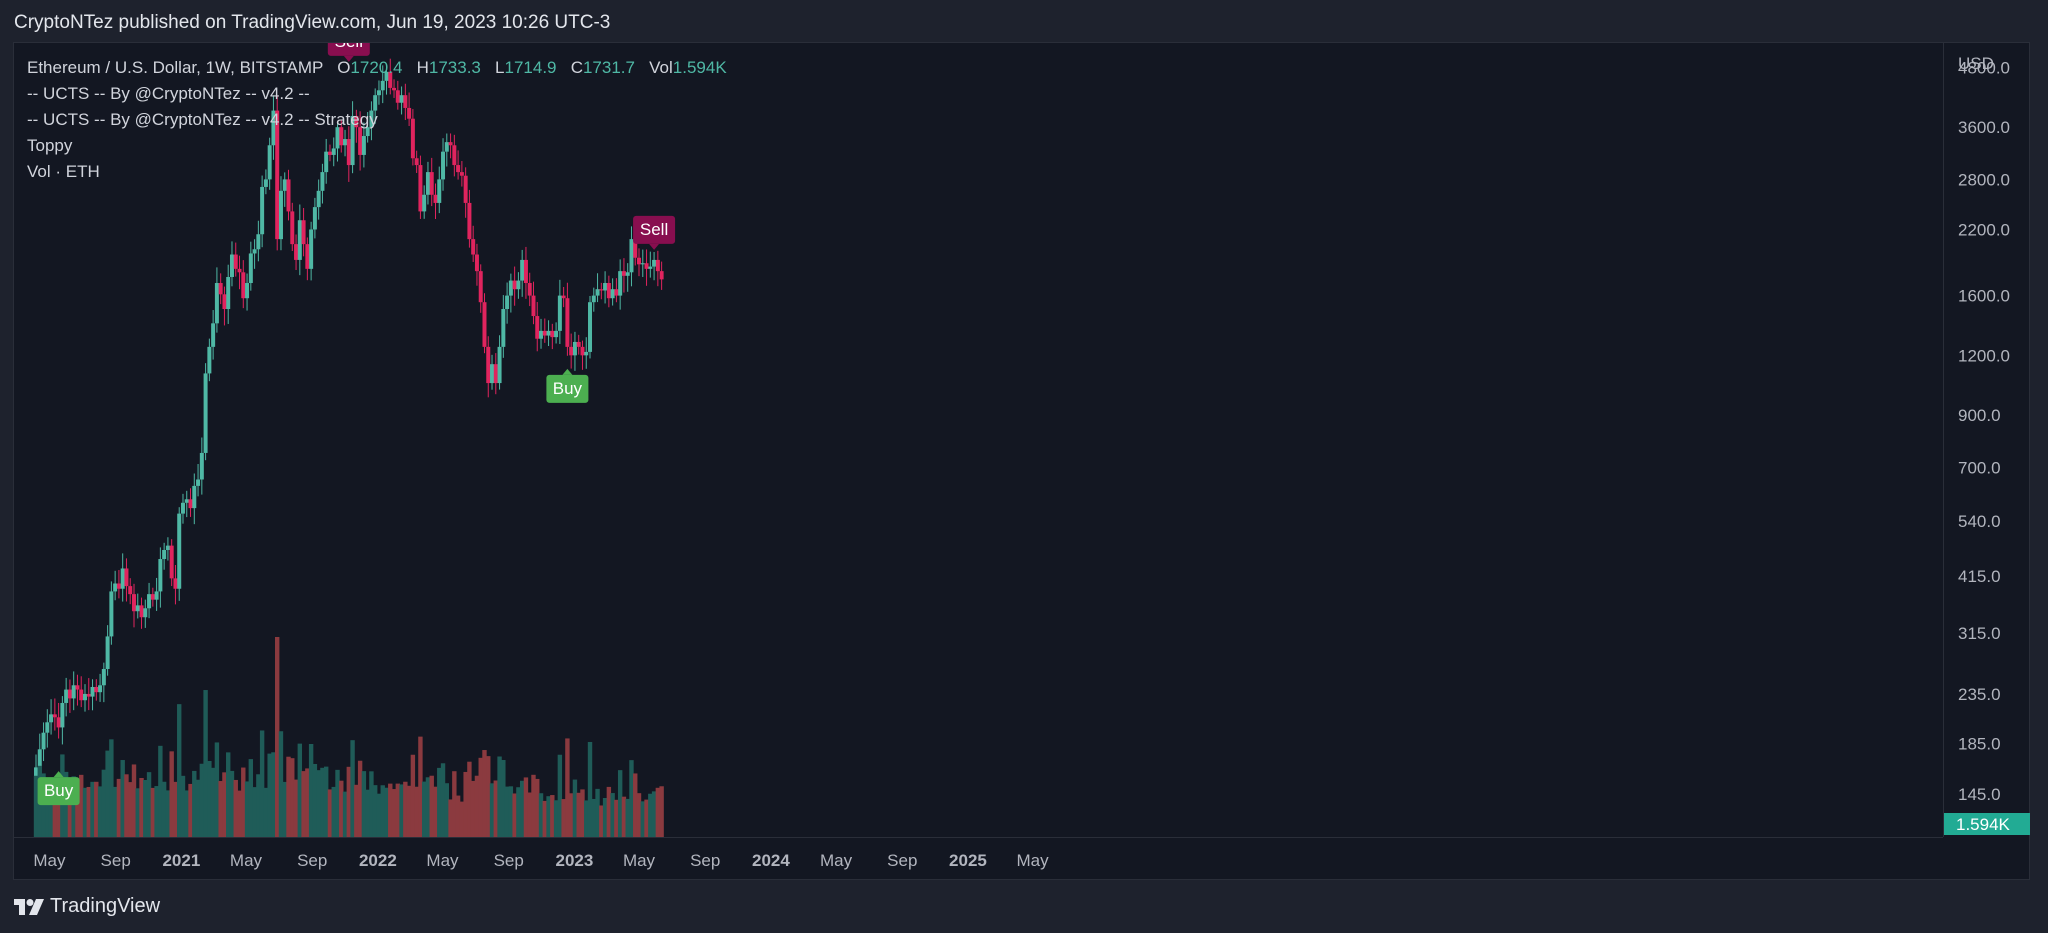 This screenshot has width=2048, height=933. Describe the element at coordinates (344, 67) in the screenshot. I see `open-label: O` at that location.